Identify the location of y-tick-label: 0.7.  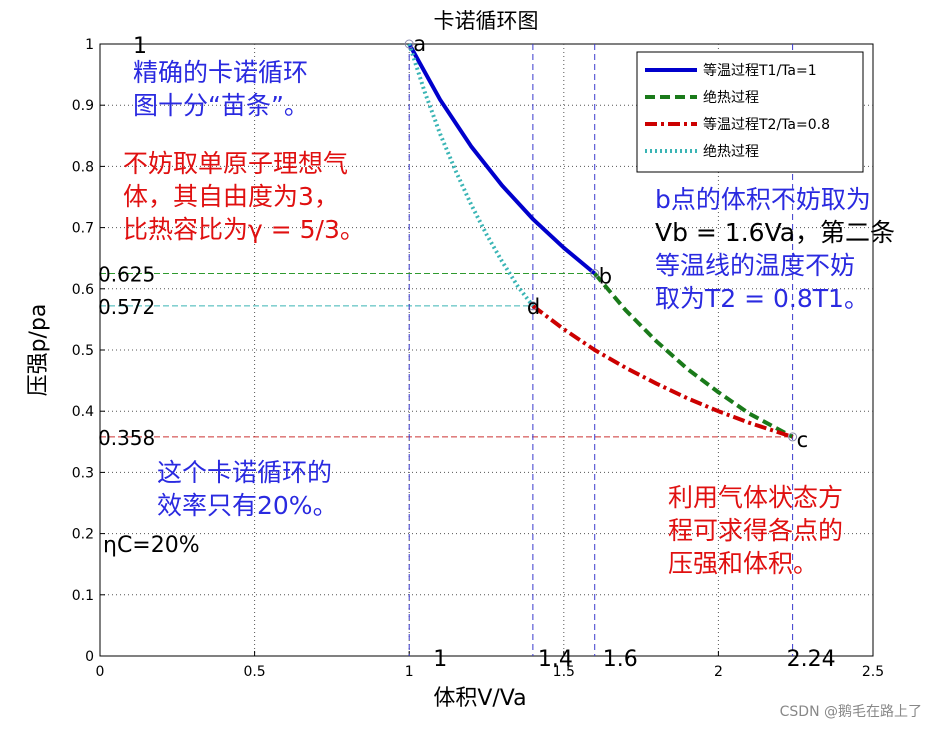
(83, 229).